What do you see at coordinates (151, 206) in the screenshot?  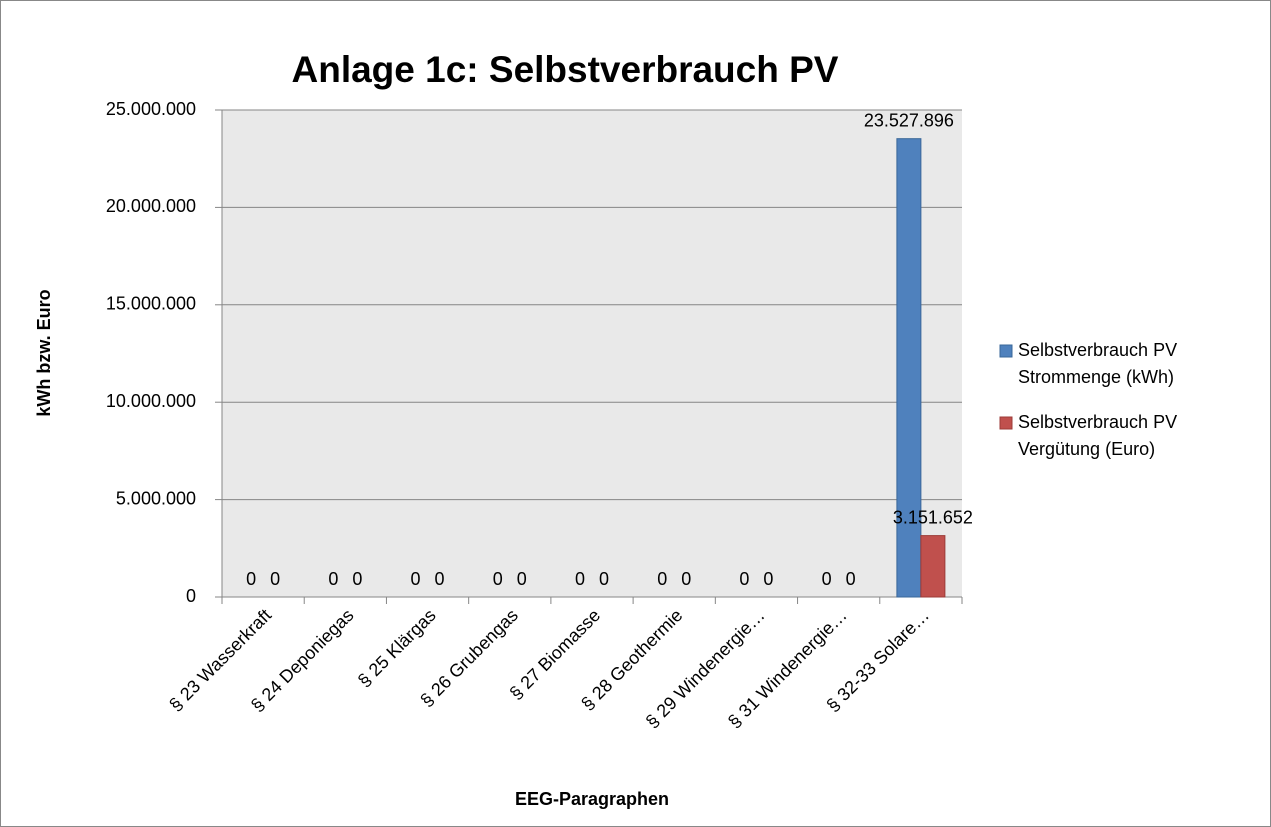 I see `y-tick-label: 20.000.000` at bounding box center [151, 206].